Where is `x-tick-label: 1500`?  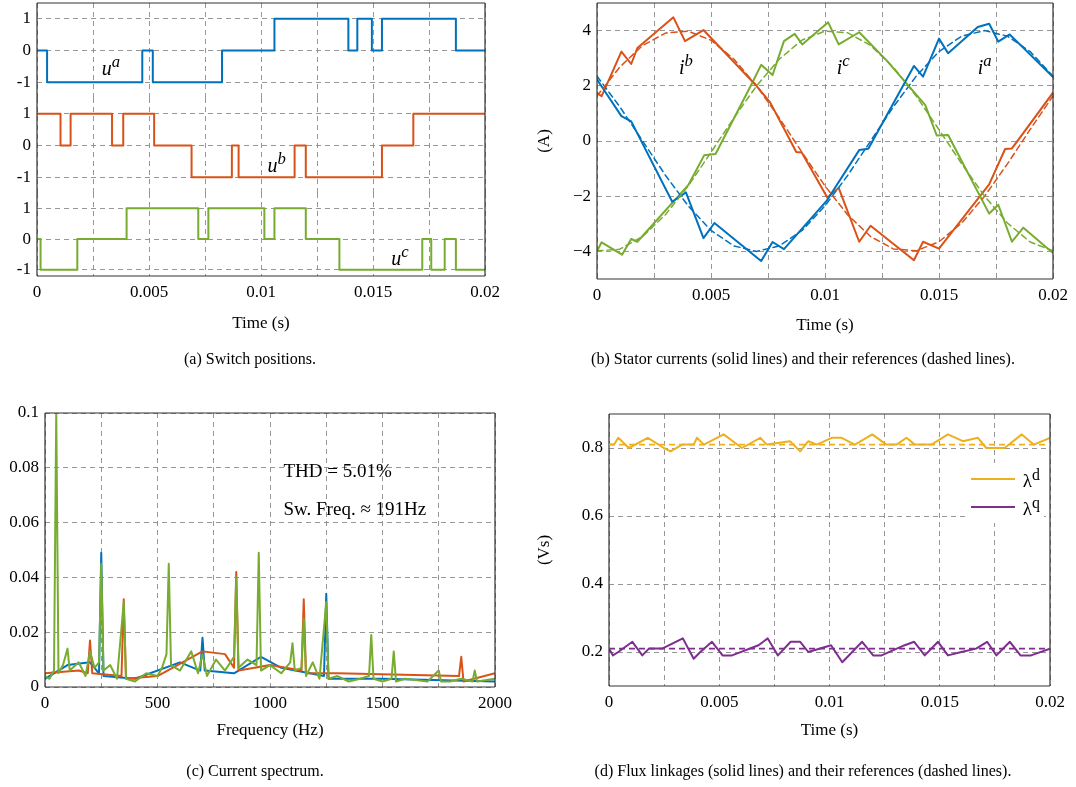 x-tick-label: 1500 is located at coordinates (382, 702).